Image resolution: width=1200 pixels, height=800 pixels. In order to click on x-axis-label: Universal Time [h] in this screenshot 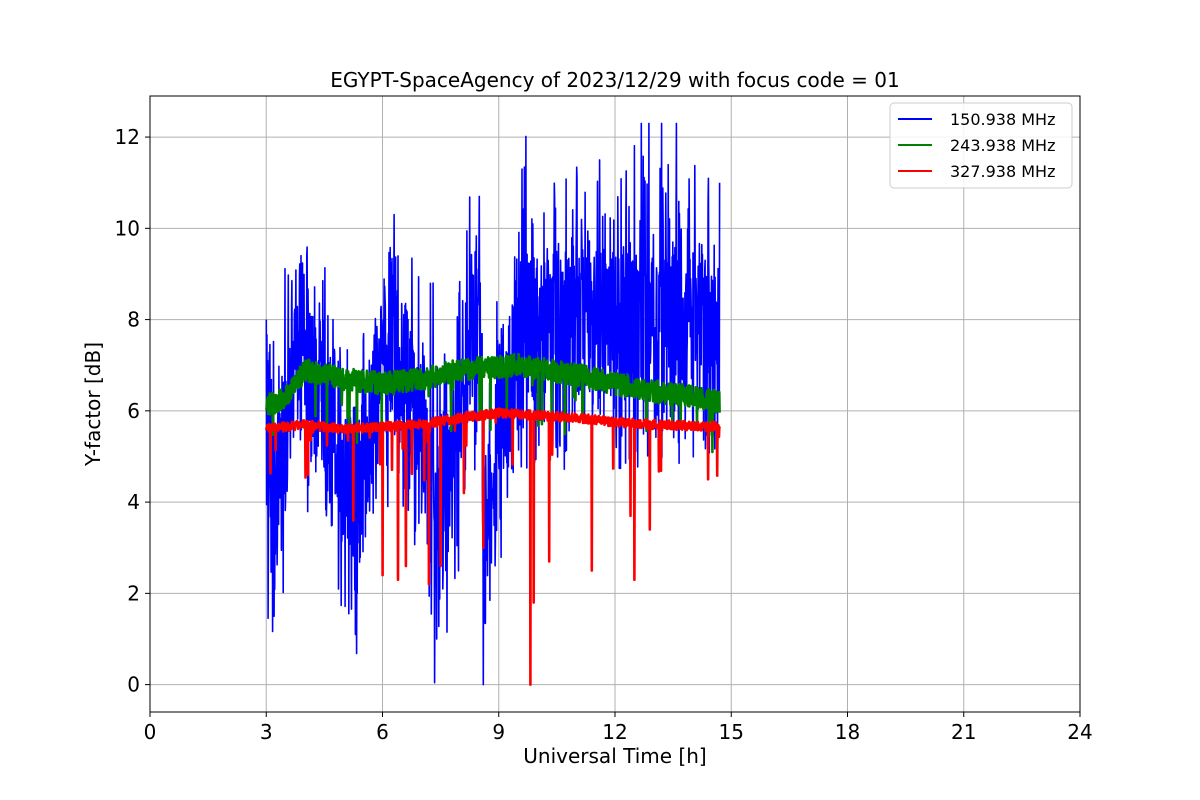, I will do `click(614, 756)`.